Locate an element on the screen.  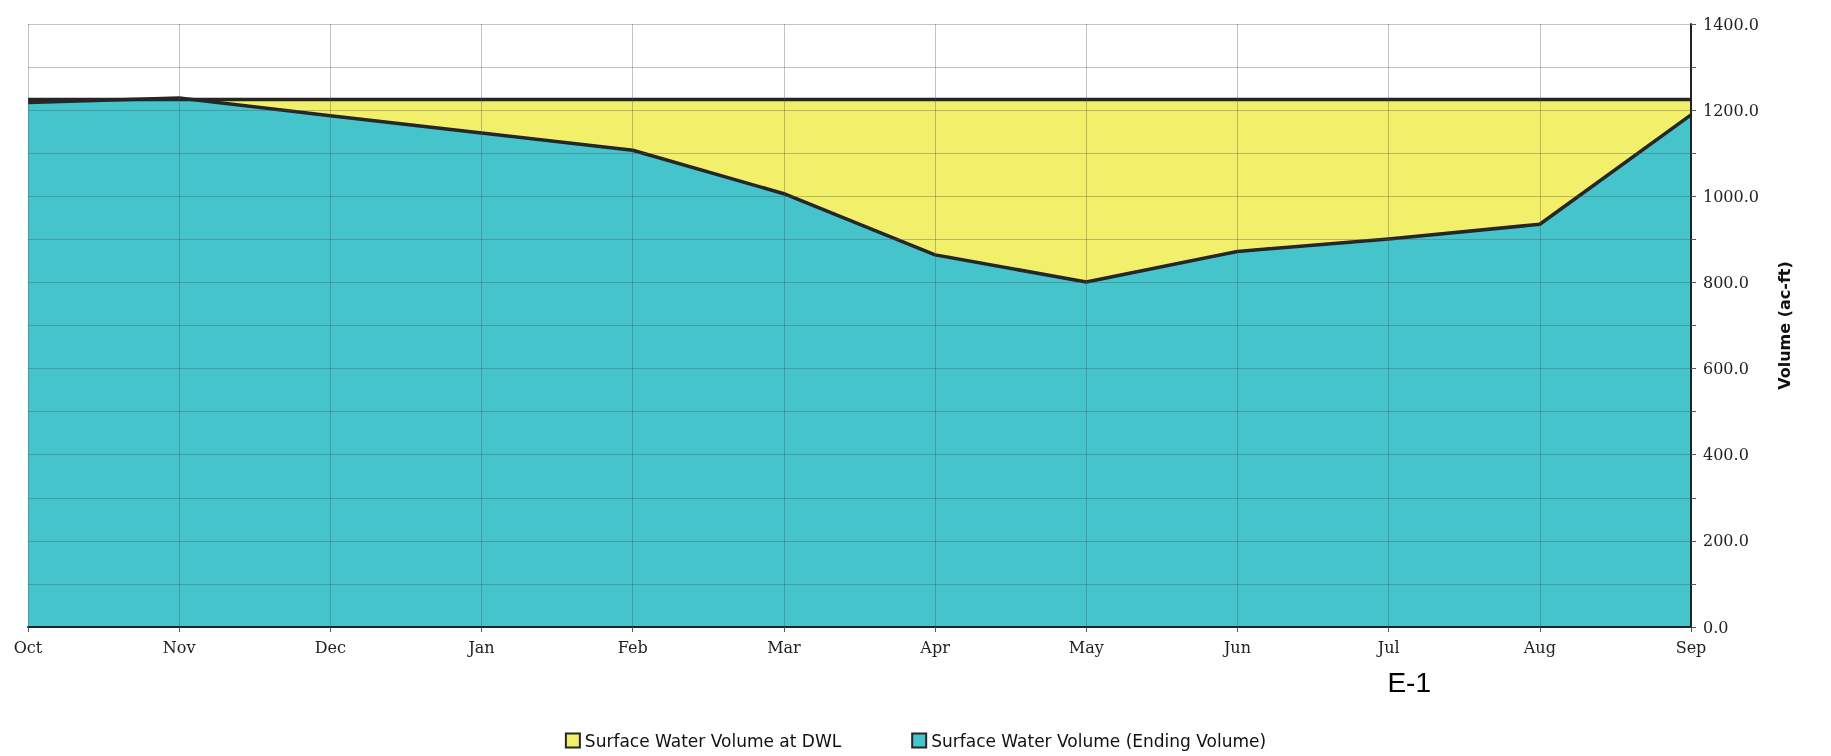
x-tick-label: Apr is located at coordinates (935, 647).